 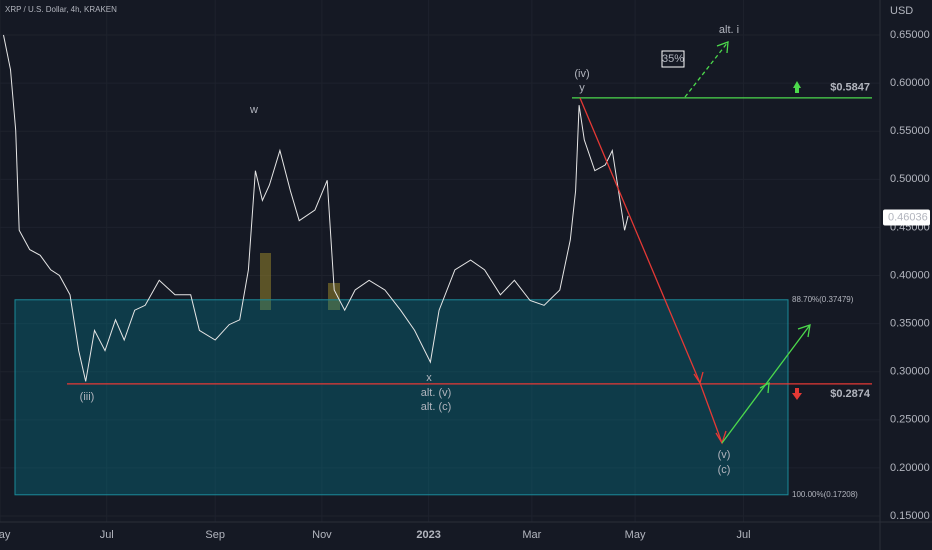 What do you see at coordinates (910, 372) in the screenshot?
I see `y-tick-label: 0.30000` at bounding box center [910, 372].